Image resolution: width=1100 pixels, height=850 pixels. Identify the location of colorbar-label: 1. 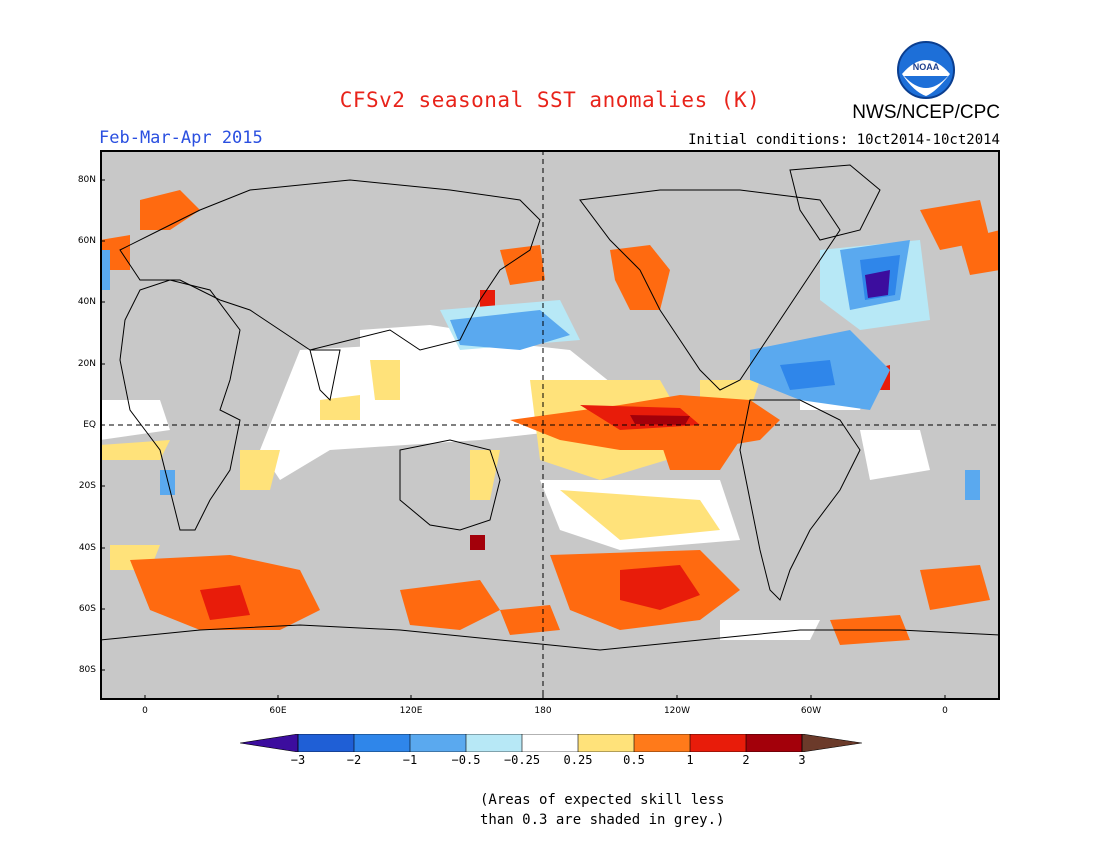
(690, 760).